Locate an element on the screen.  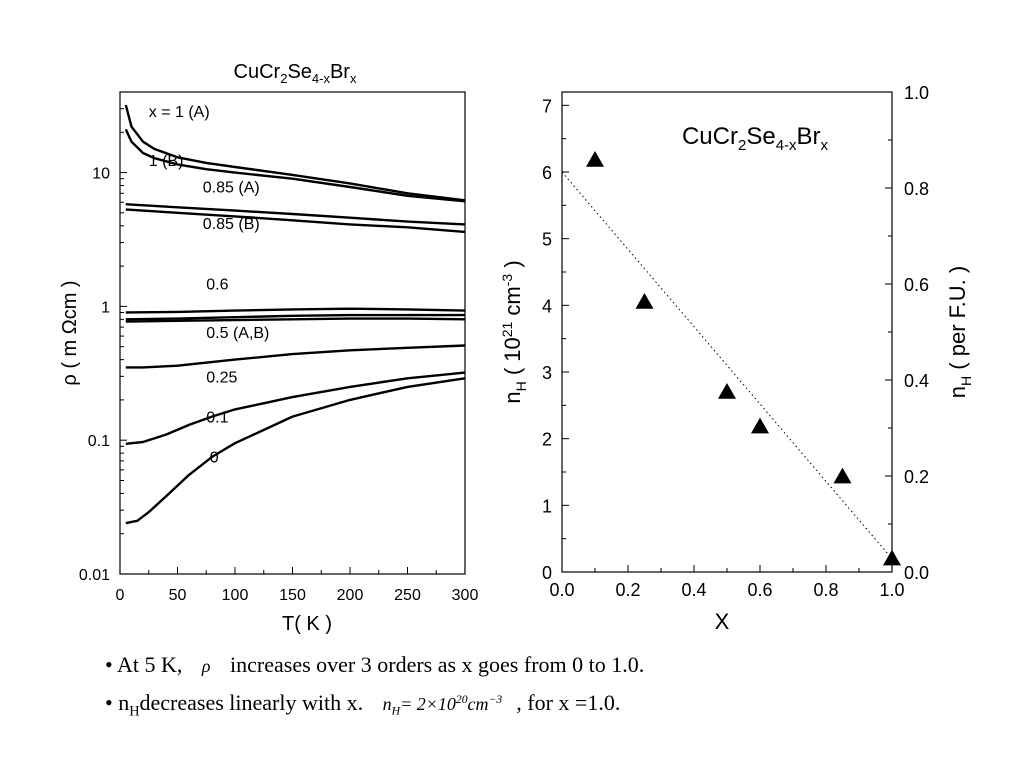
right-y2-tick-label: 0.8 is located at coordinates (916, 189).